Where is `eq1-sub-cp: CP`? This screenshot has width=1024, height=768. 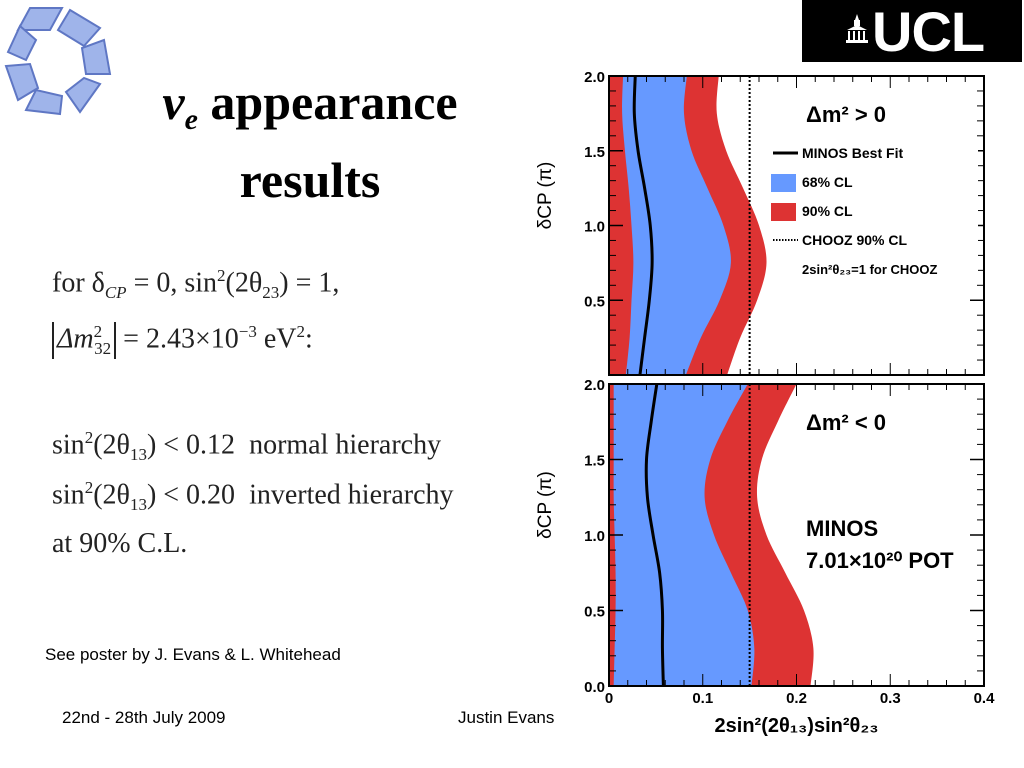 eq1-sub-cp: CP is located at coordinates (115, 292).